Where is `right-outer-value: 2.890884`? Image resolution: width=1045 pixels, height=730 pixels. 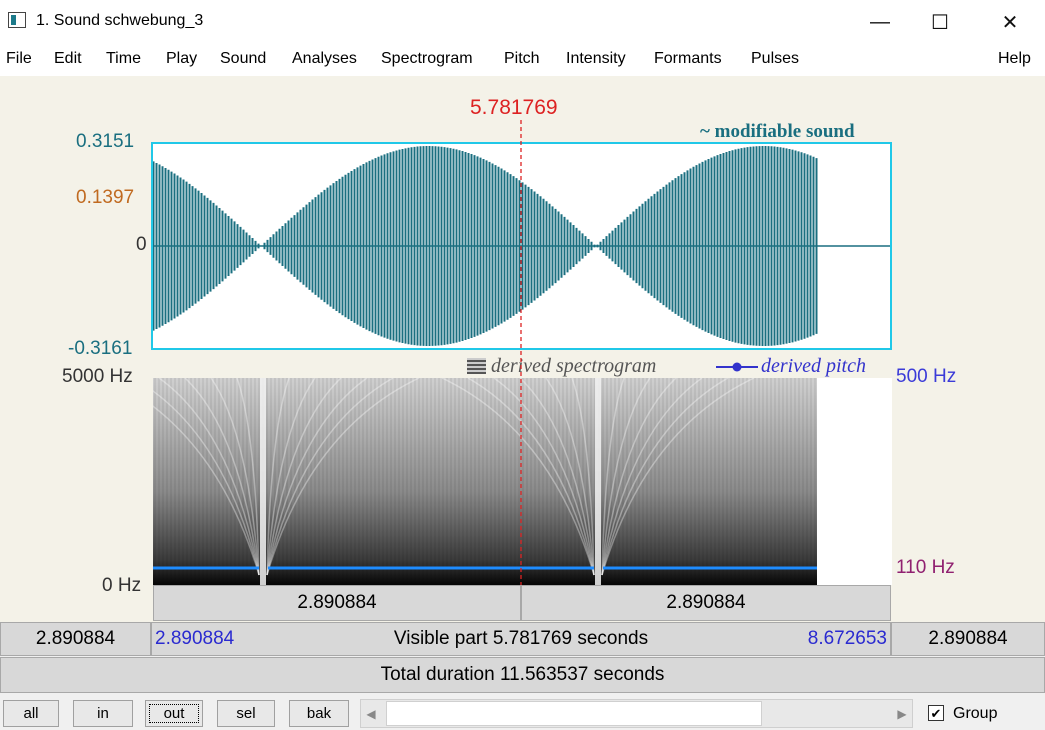 right-outer-value: 2.890884 is located at coordinates (968, 638).